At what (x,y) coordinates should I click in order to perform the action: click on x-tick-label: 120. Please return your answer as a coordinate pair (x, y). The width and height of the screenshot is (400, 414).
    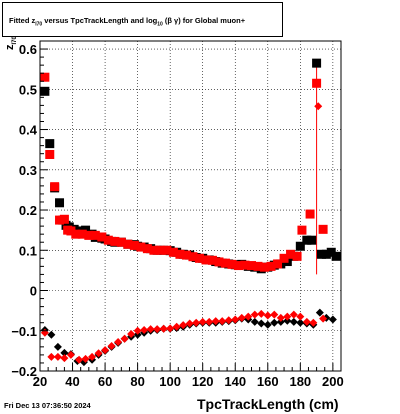
    Looking at the image, I should click on (203, 381).